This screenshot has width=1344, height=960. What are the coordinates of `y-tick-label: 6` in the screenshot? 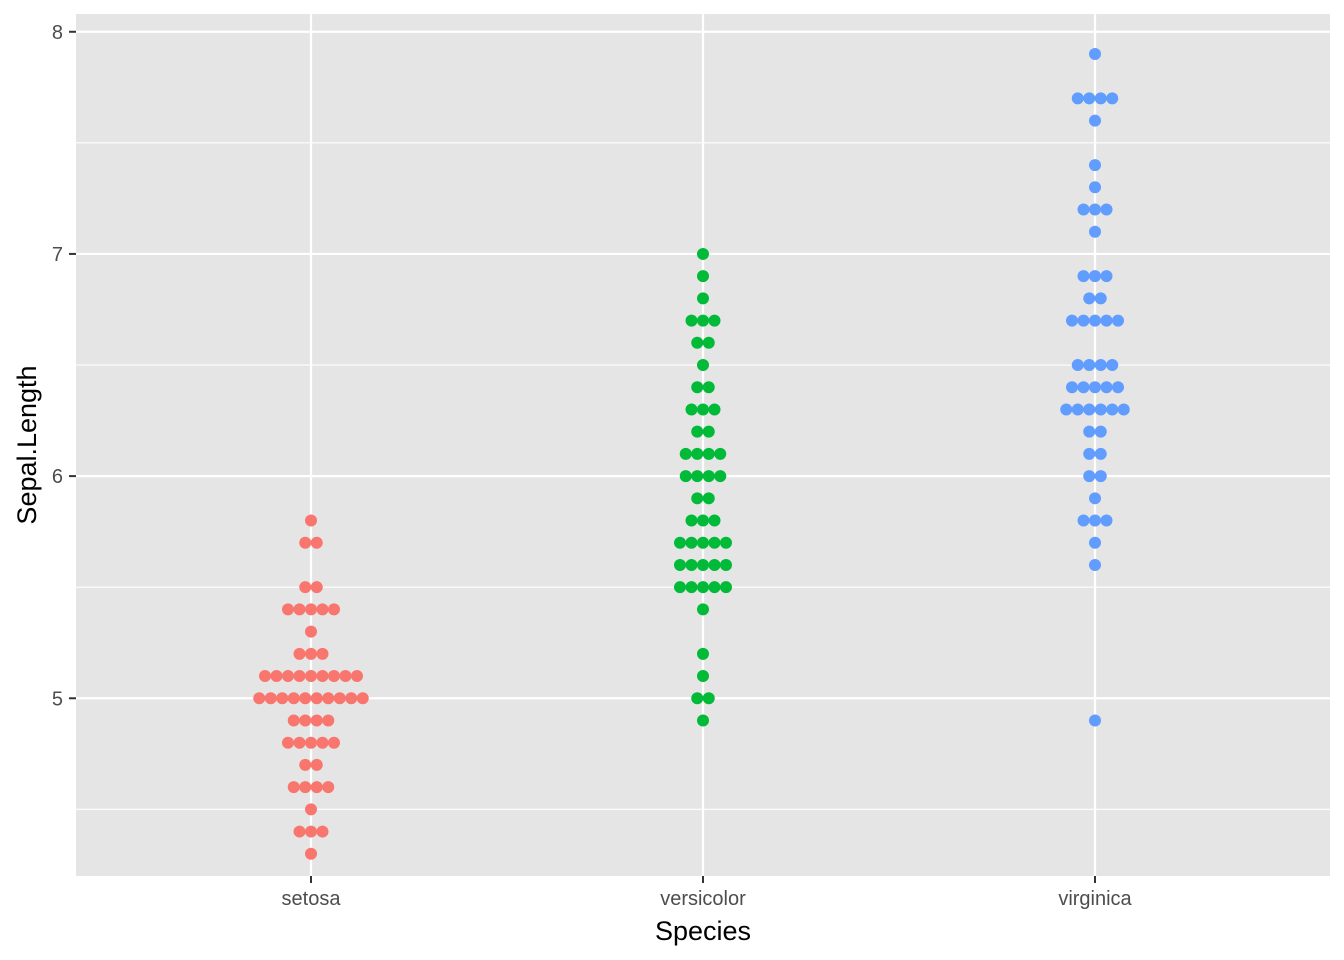 It's located at (57, 477).